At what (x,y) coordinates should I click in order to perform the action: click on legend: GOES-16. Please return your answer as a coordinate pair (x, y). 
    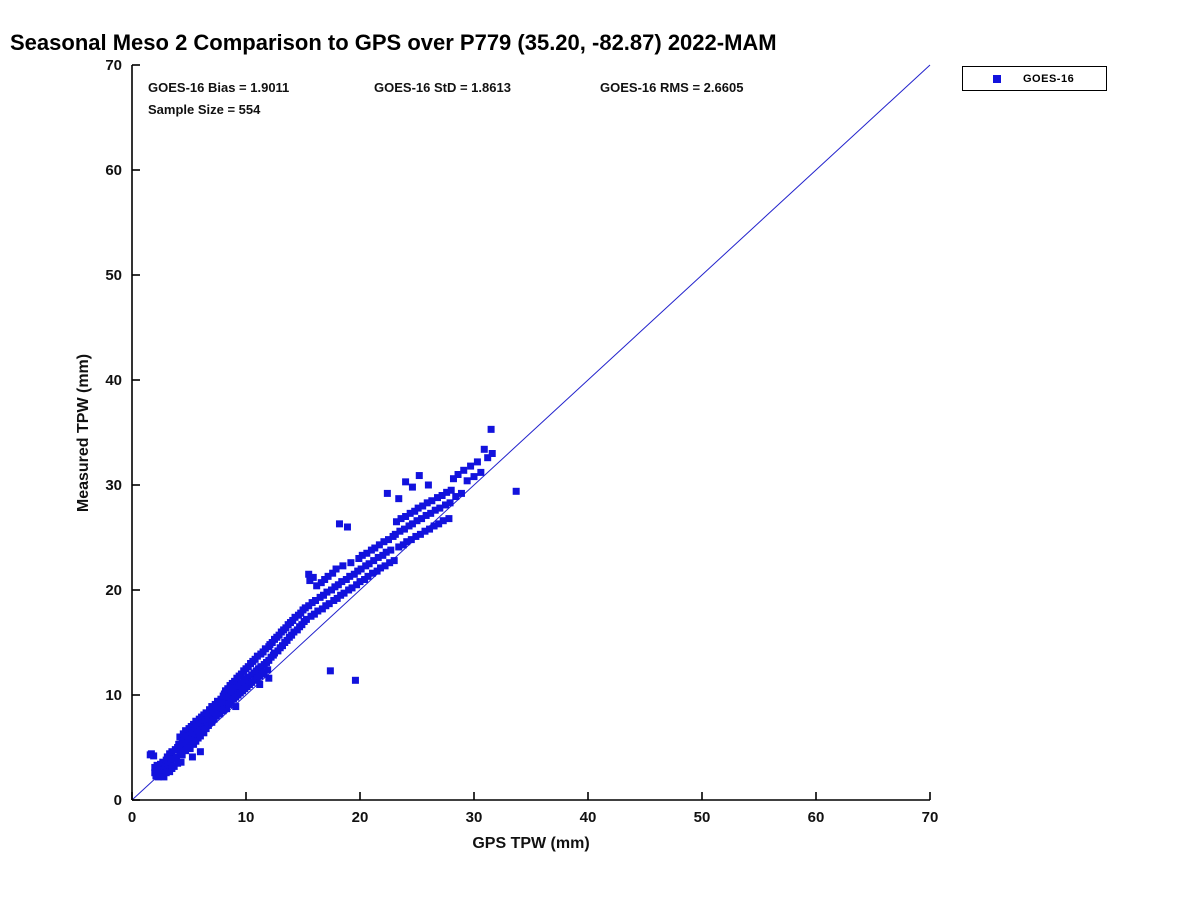
    Looking at the image, I should click on (1034, 78).